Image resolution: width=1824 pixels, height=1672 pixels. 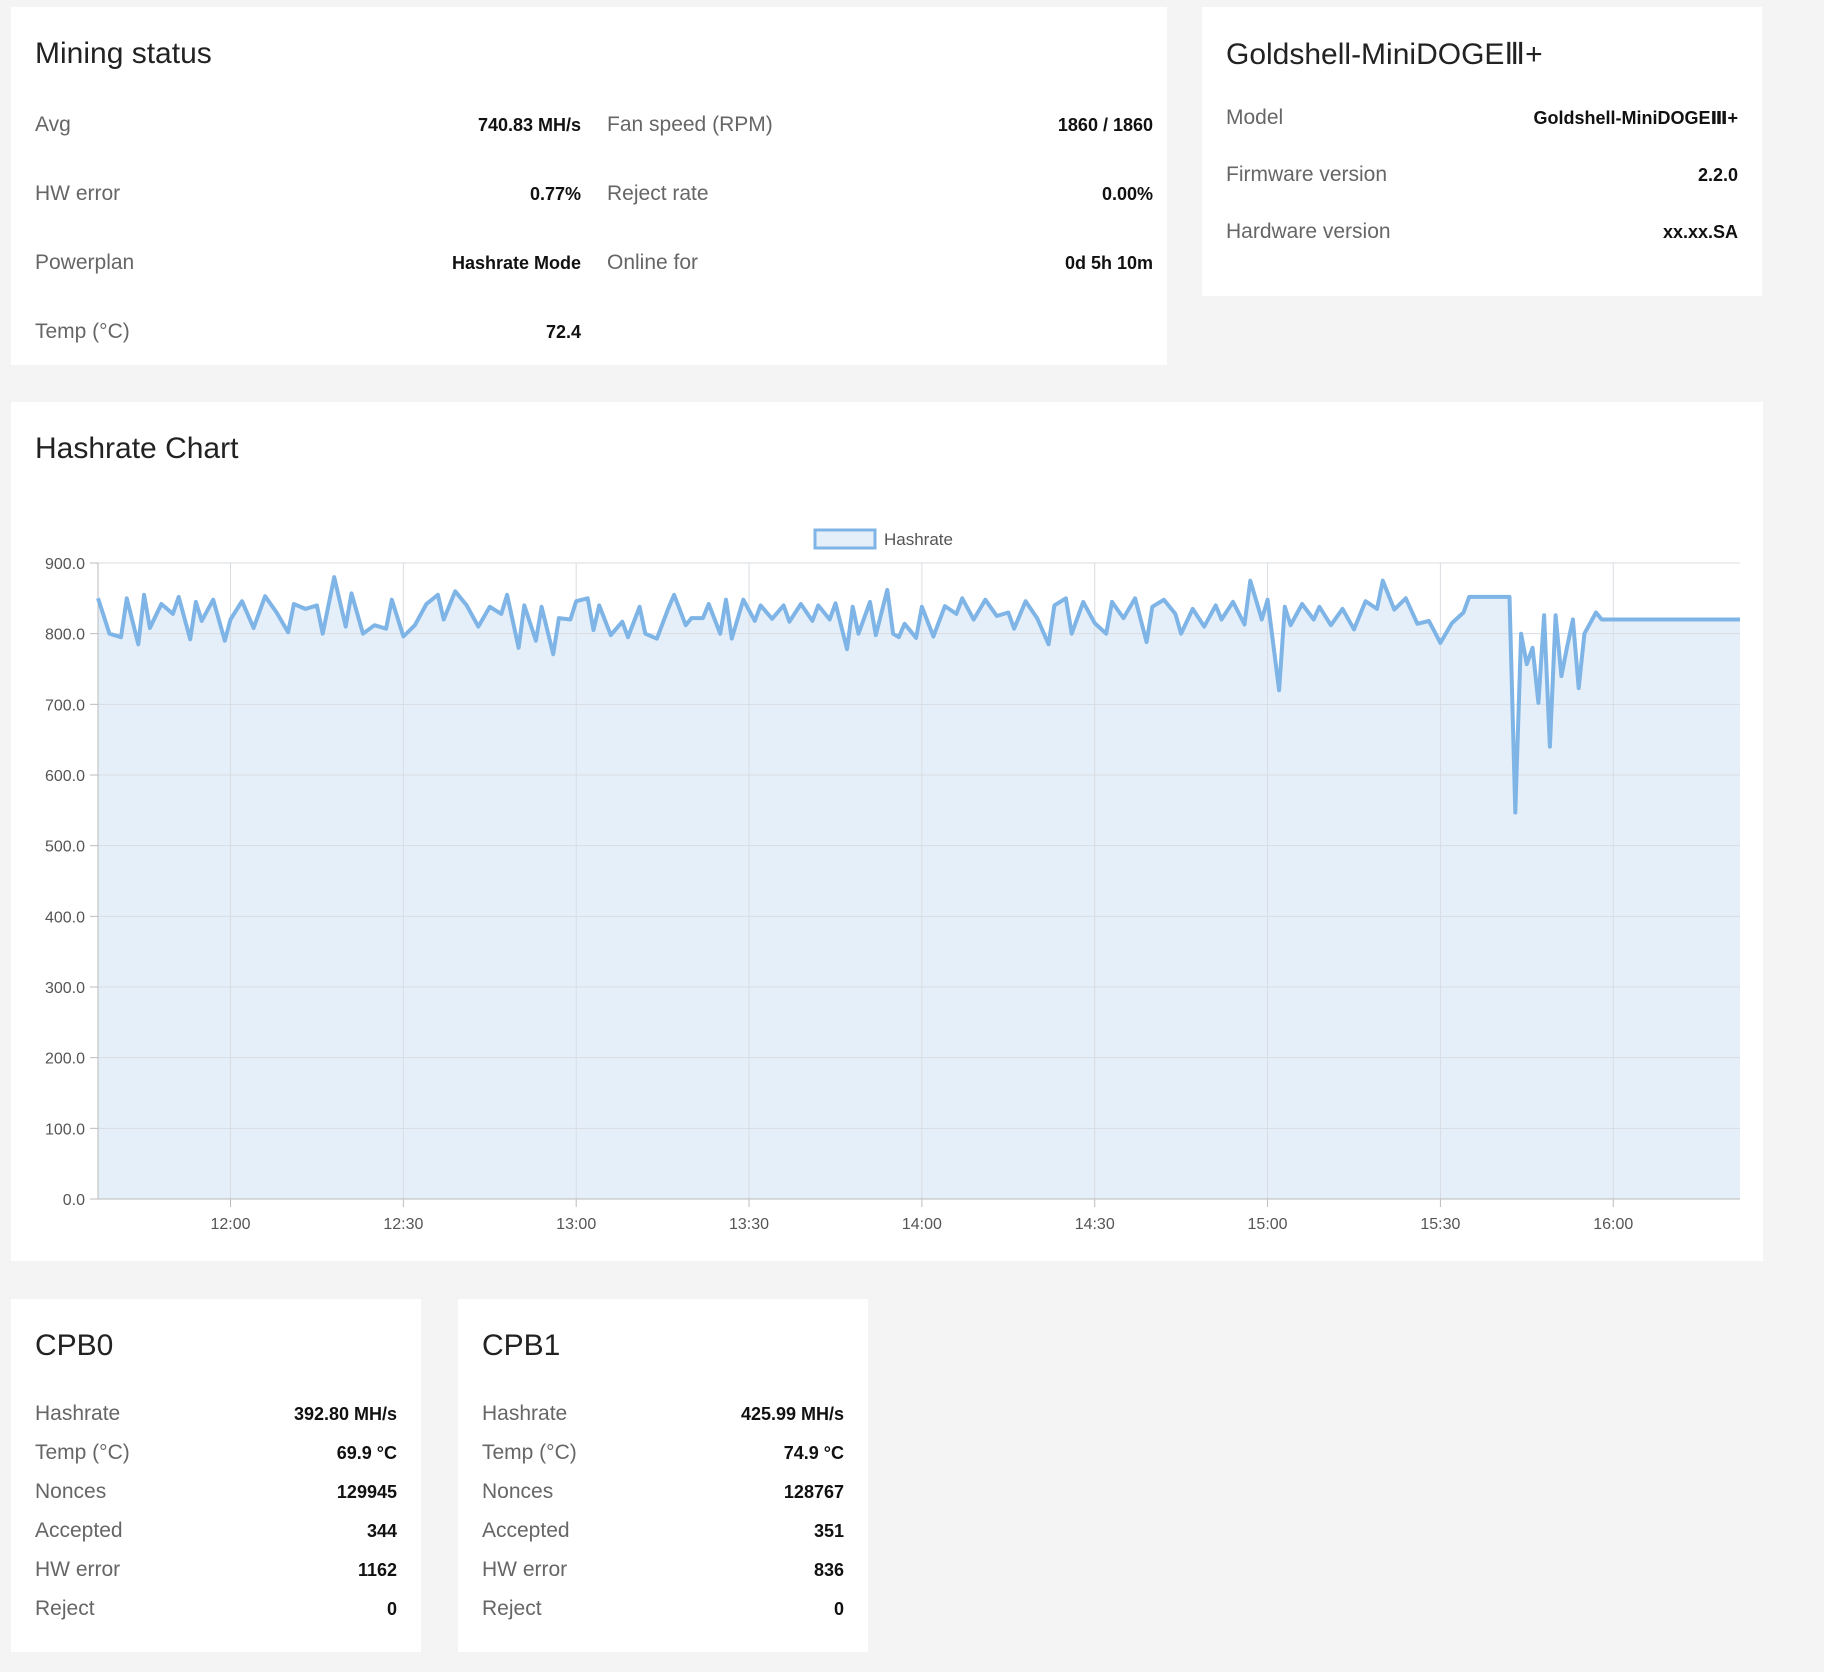 I want to click on y-tick-label: 700.0, so click(x=65, y=705).